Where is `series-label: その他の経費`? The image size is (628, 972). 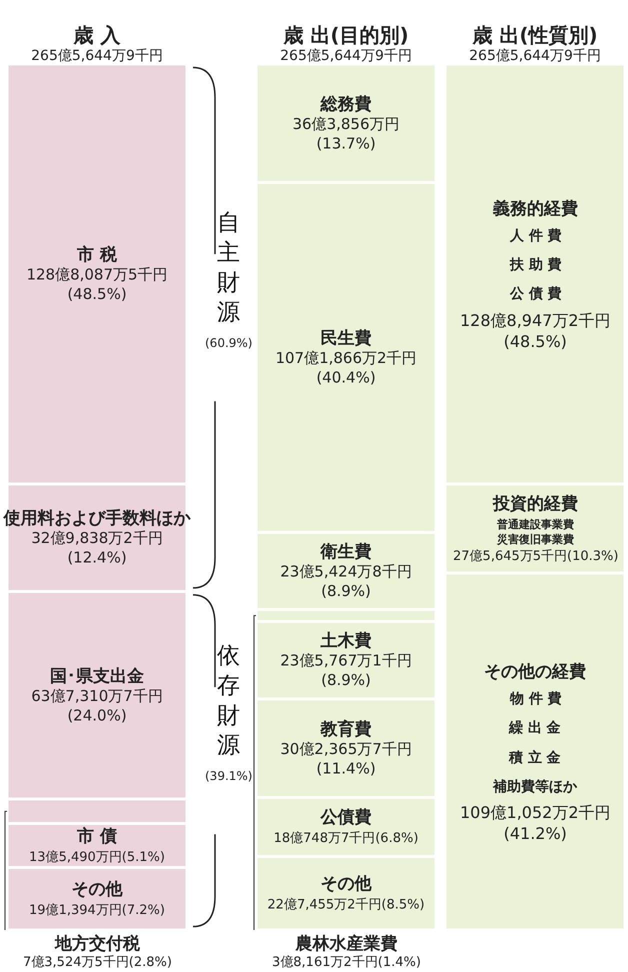 series-label: その他の経費 is located at coordinates (535, 672).